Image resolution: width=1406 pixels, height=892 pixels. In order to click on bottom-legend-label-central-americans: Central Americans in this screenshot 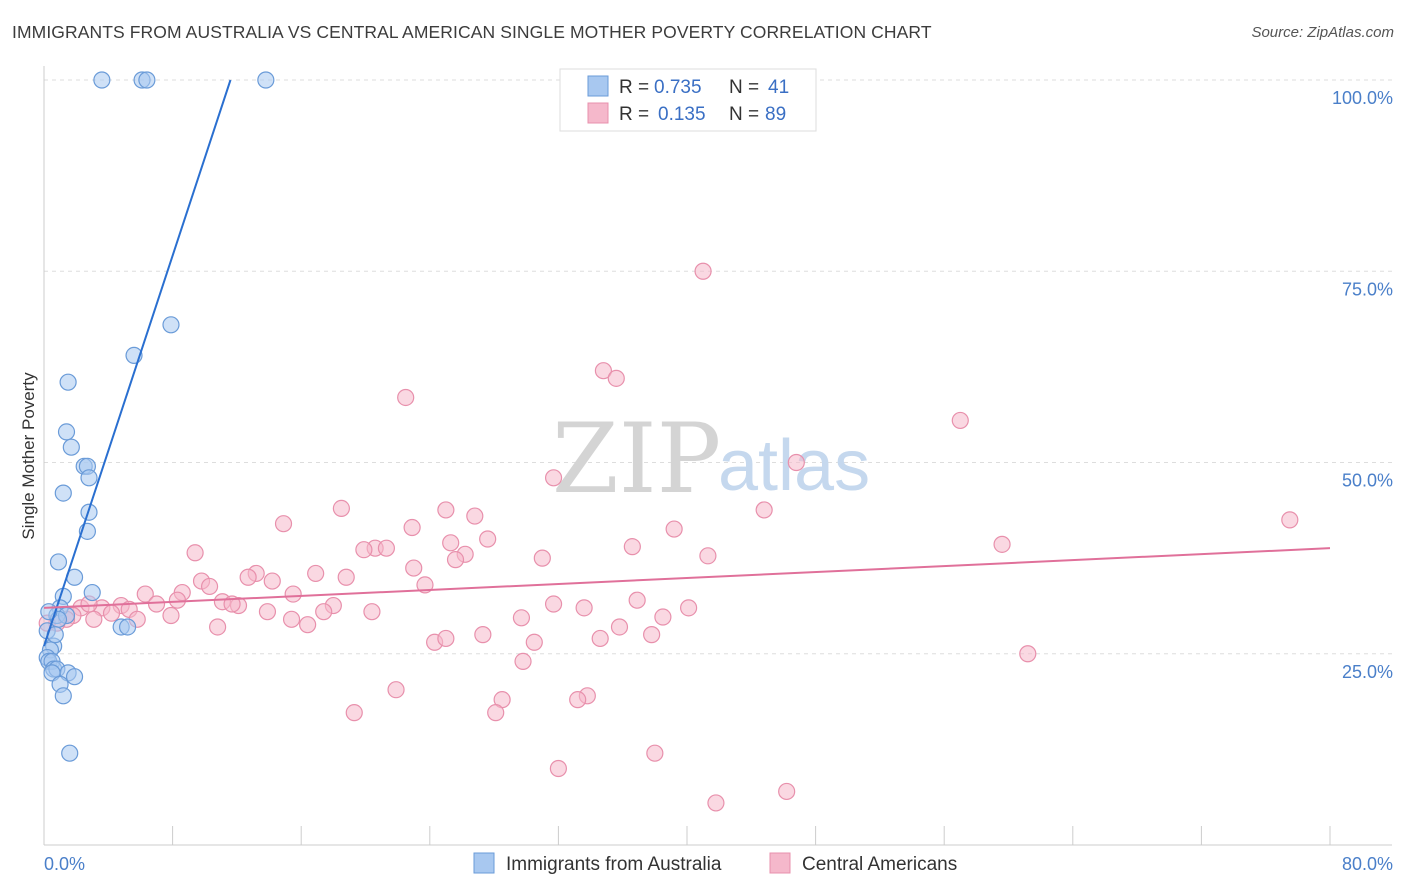, I will do `click(879, 864)`.